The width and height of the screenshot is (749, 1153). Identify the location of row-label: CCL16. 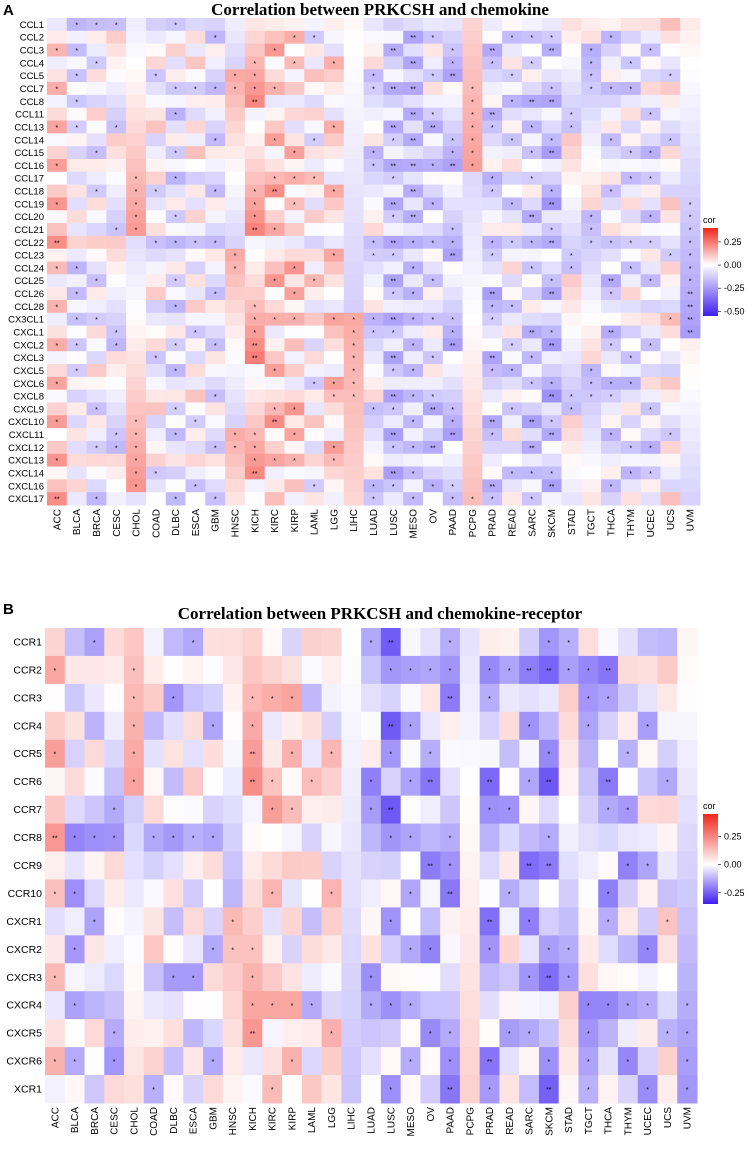
(29, 166).